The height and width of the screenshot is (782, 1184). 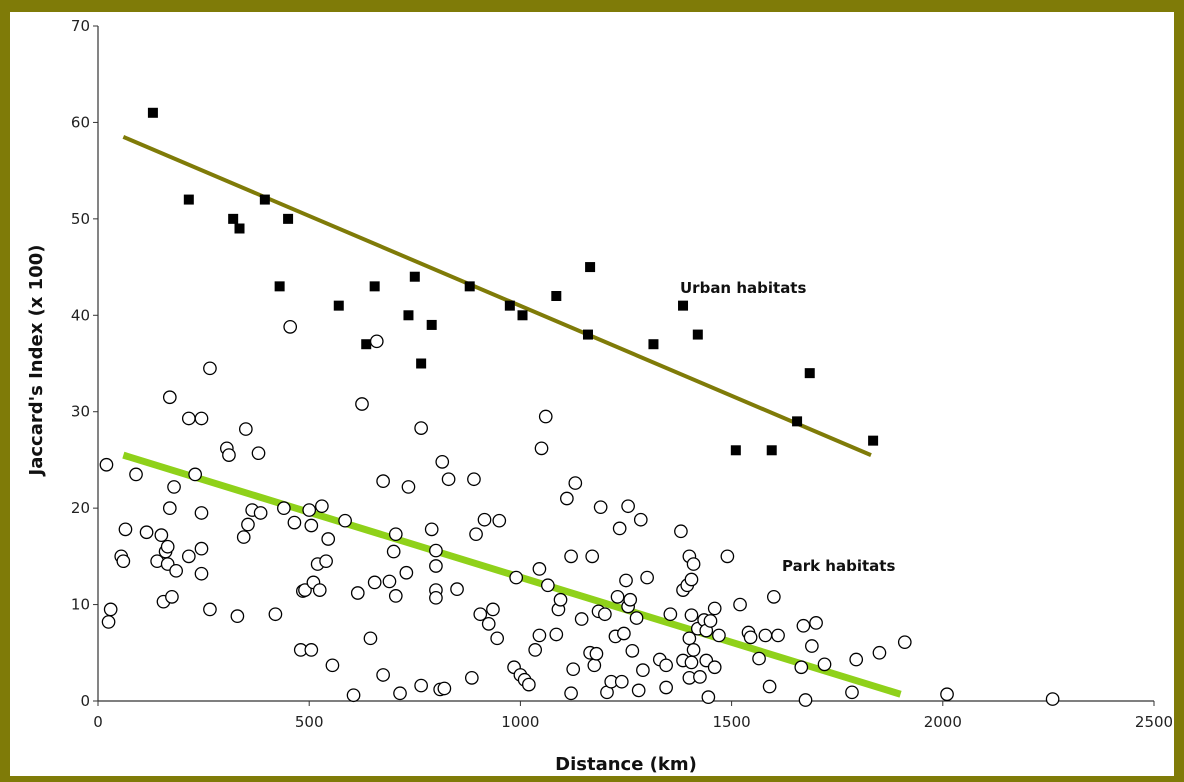 What do you see at coordinates (85, 701) in the screenshot?
I see `y-tick-label: 0` at bounding box center [85, 701].